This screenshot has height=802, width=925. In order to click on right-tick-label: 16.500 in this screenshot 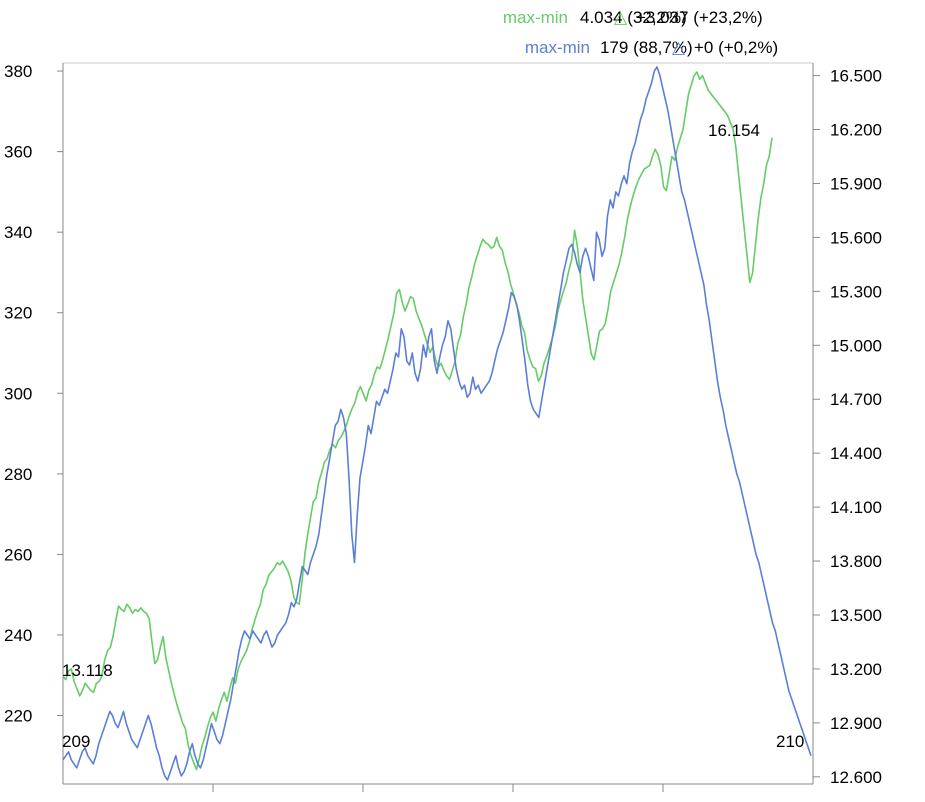, I will do `click(856, 76)`.